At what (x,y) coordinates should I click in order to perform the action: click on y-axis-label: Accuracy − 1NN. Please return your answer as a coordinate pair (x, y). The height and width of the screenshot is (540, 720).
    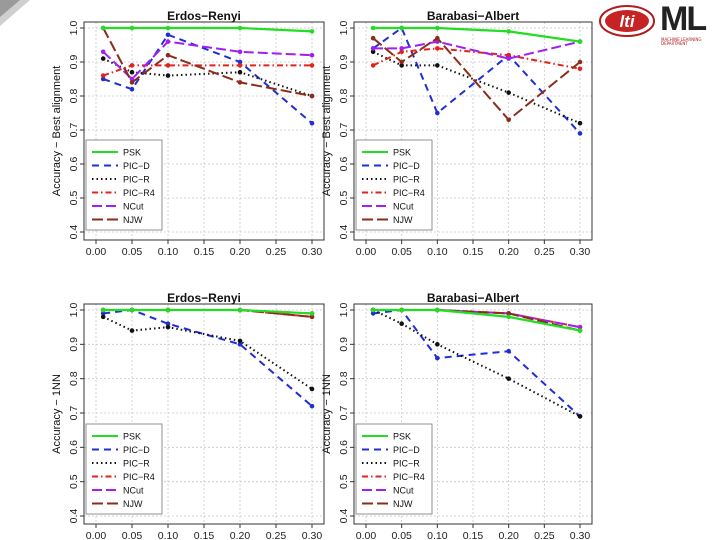
    Looking at the image, I should click on (327, 414).